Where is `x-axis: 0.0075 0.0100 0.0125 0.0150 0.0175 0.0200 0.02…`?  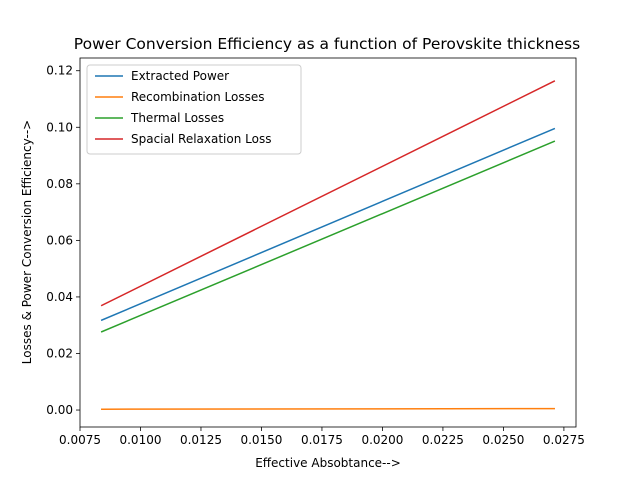 x-axis: 0.0075 0.0100 0.0125 0.0150 0.0175 0.0200 0.02… is located at coordinates (322, 437).